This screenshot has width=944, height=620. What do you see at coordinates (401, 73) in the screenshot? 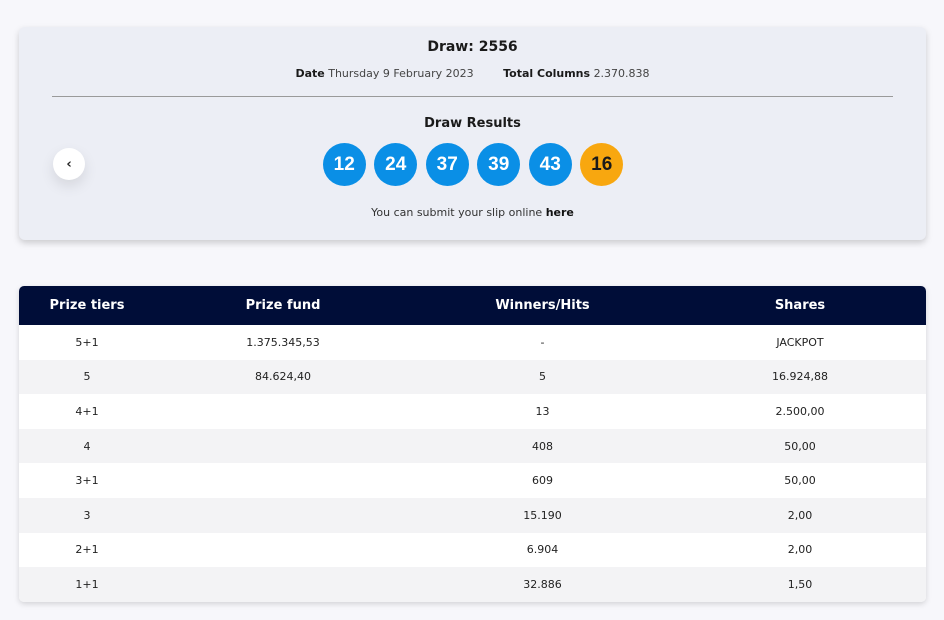
I see `date-value: Thursday 9 February 2023` at bounding box center [401, 73].